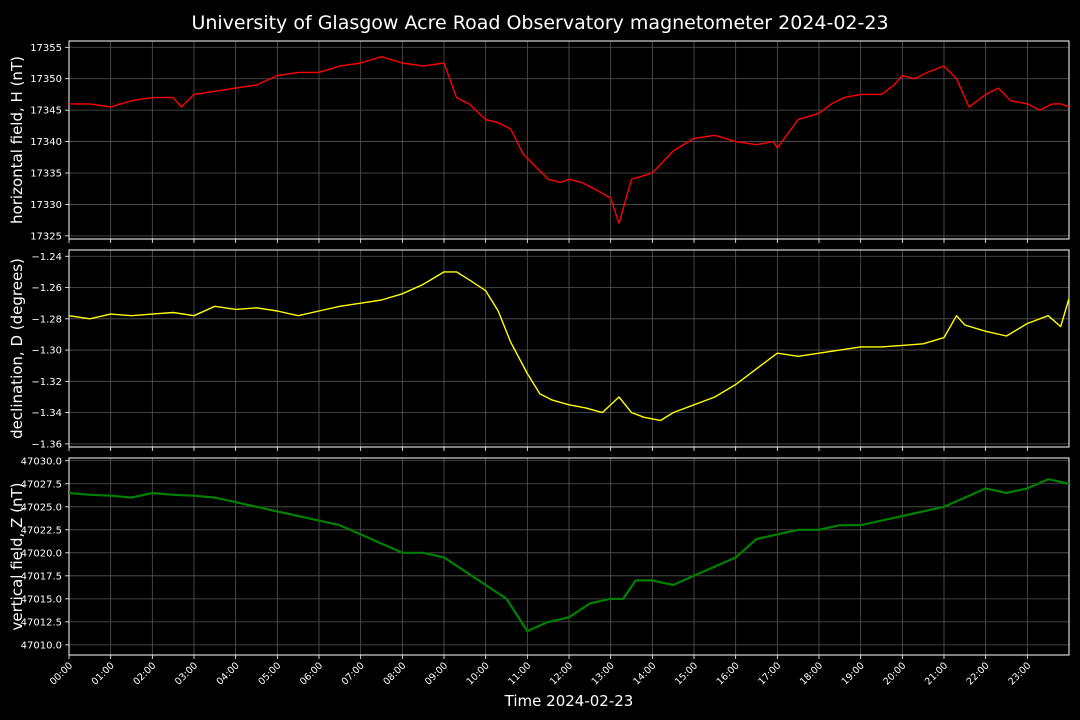 The width and height of the screenshot is (1080, 720). I want to click on x-tick-label: 23:00, so click(1019, 673).